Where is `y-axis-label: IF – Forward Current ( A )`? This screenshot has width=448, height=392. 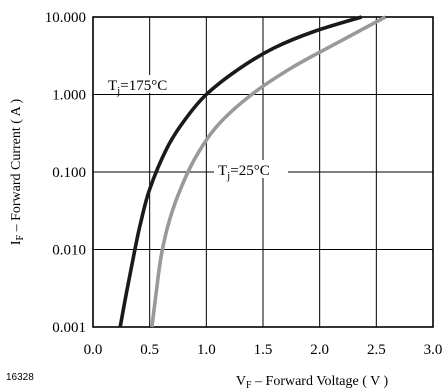 y-axis-label: IF – Forward Current ( A ) is located at coordinates (17, 172).